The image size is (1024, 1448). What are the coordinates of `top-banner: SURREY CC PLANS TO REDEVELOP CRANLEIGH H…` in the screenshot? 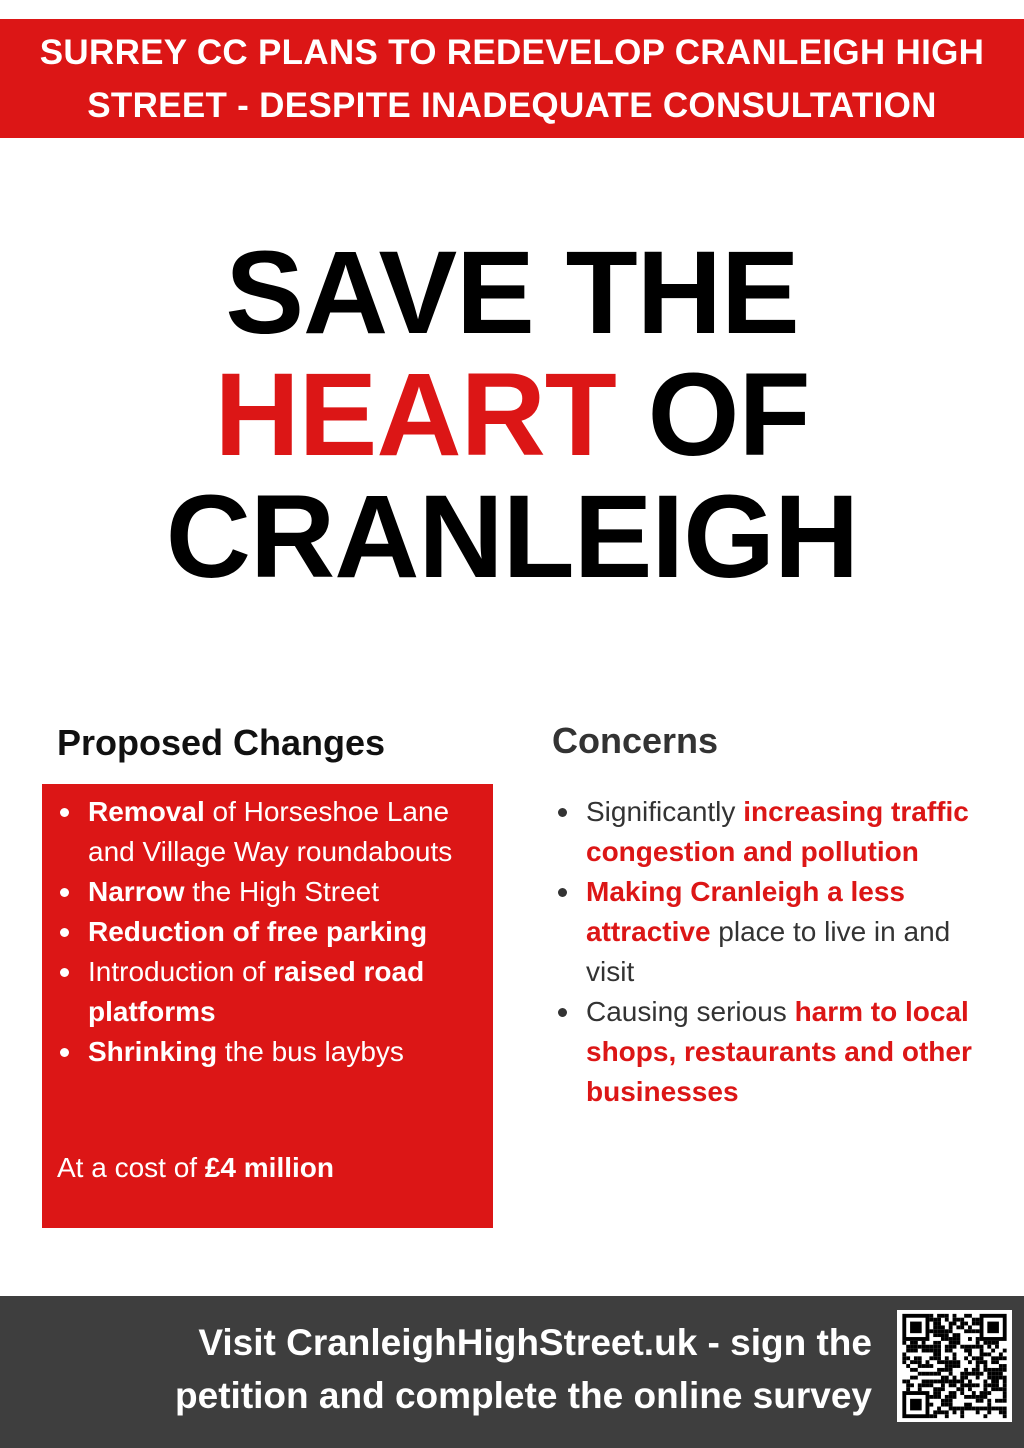 It's located at (512, 78).